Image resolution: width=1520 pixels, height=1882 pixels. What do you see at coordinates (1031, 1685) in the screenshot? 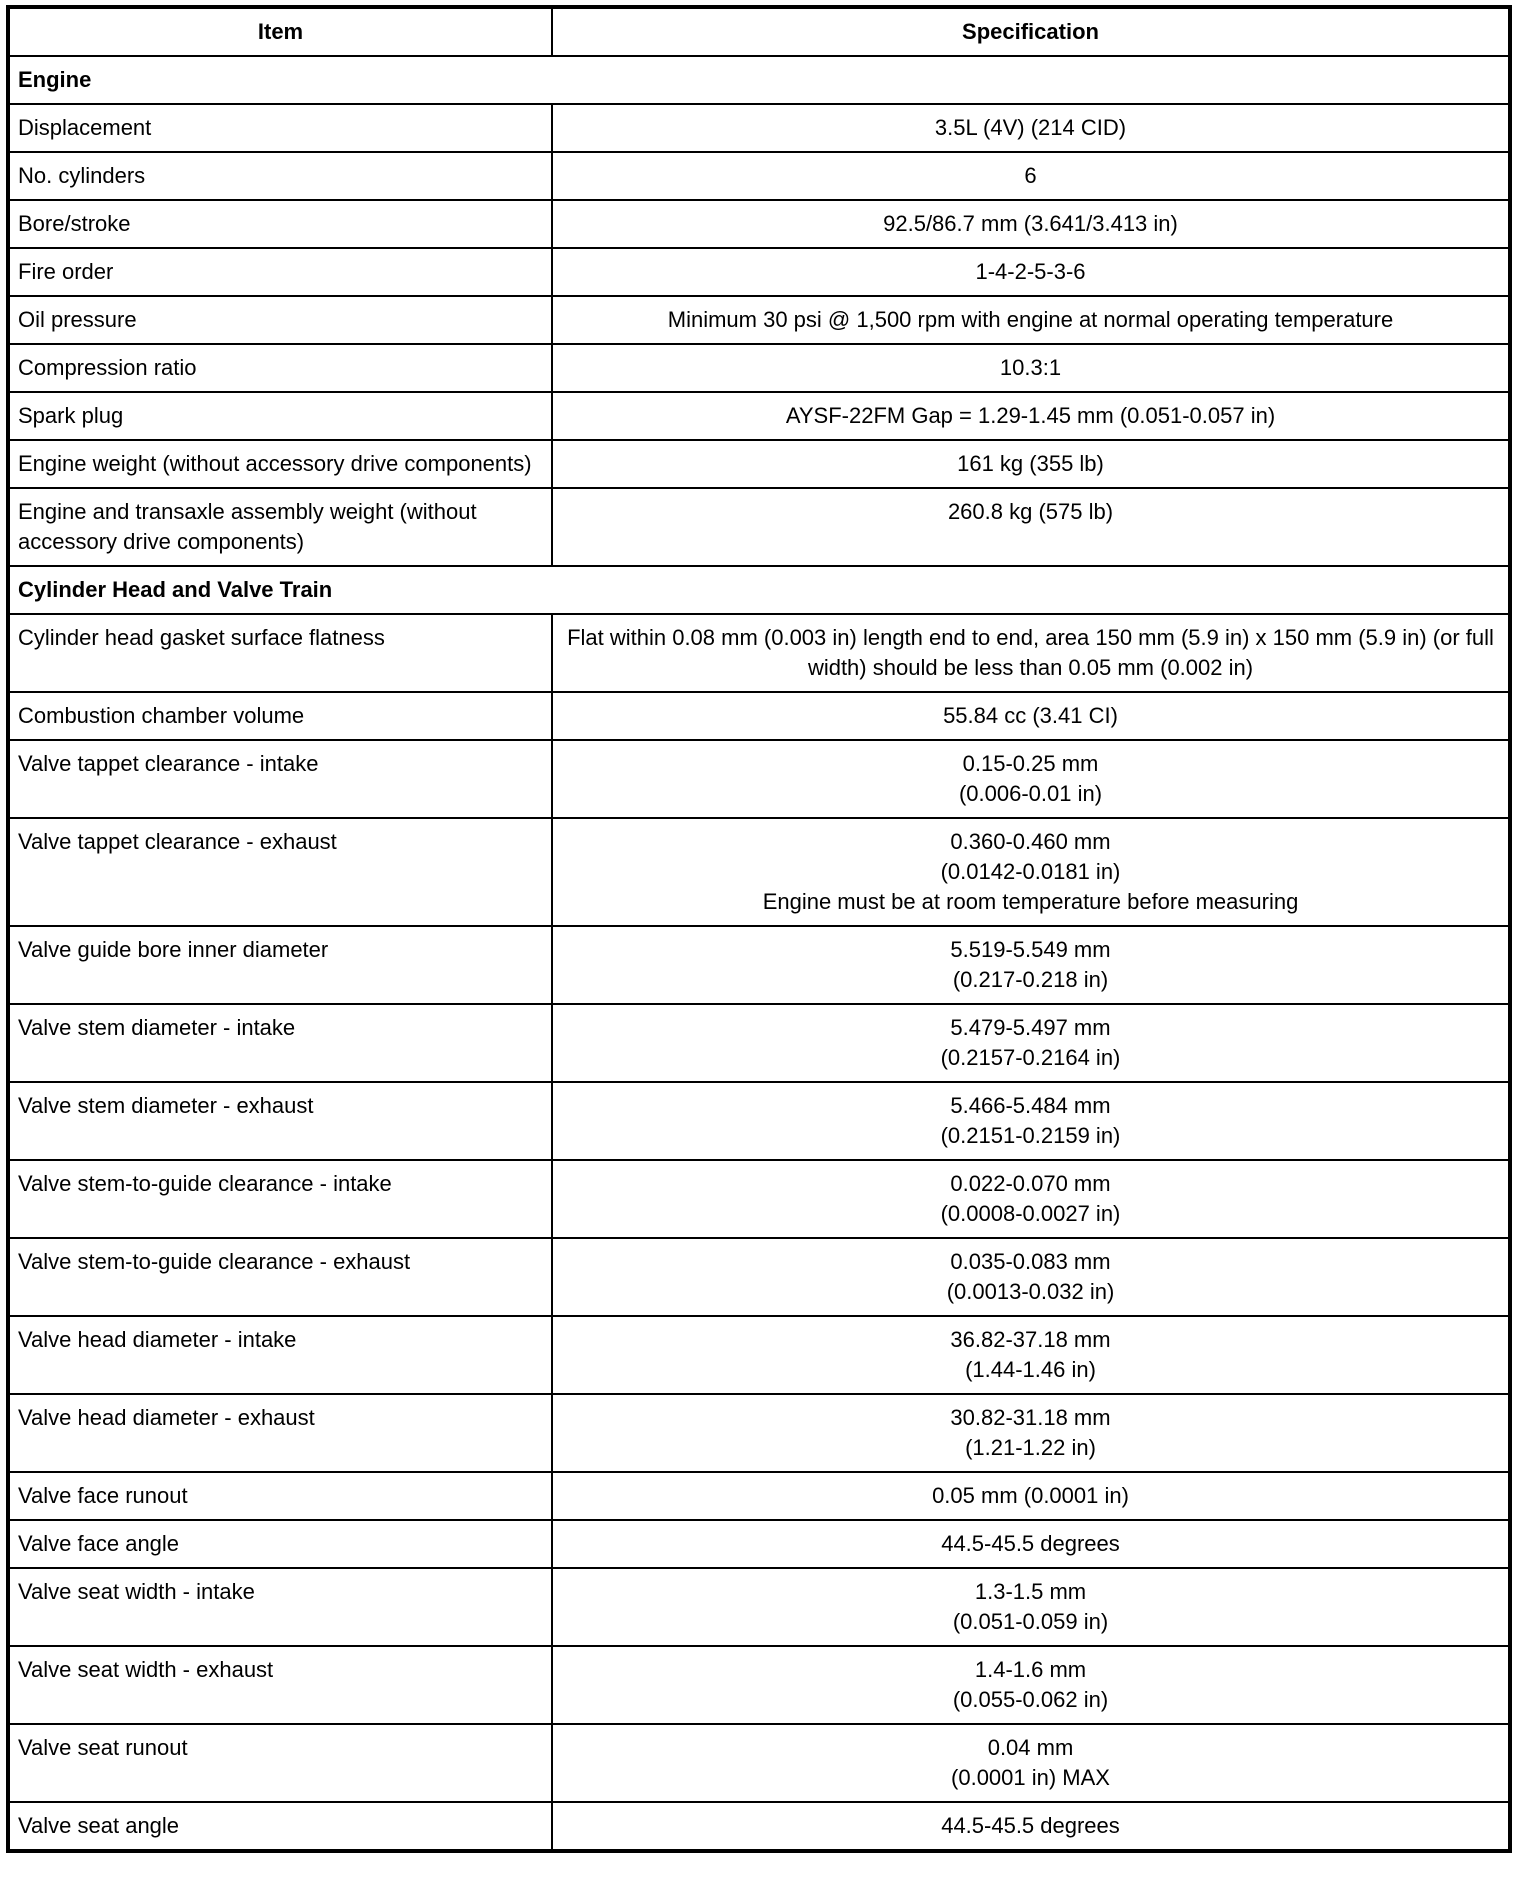
I see `specification-cell: 1.4-1.6 mm (0.055-0.062 in)` at bounding box center [1031, 1685].